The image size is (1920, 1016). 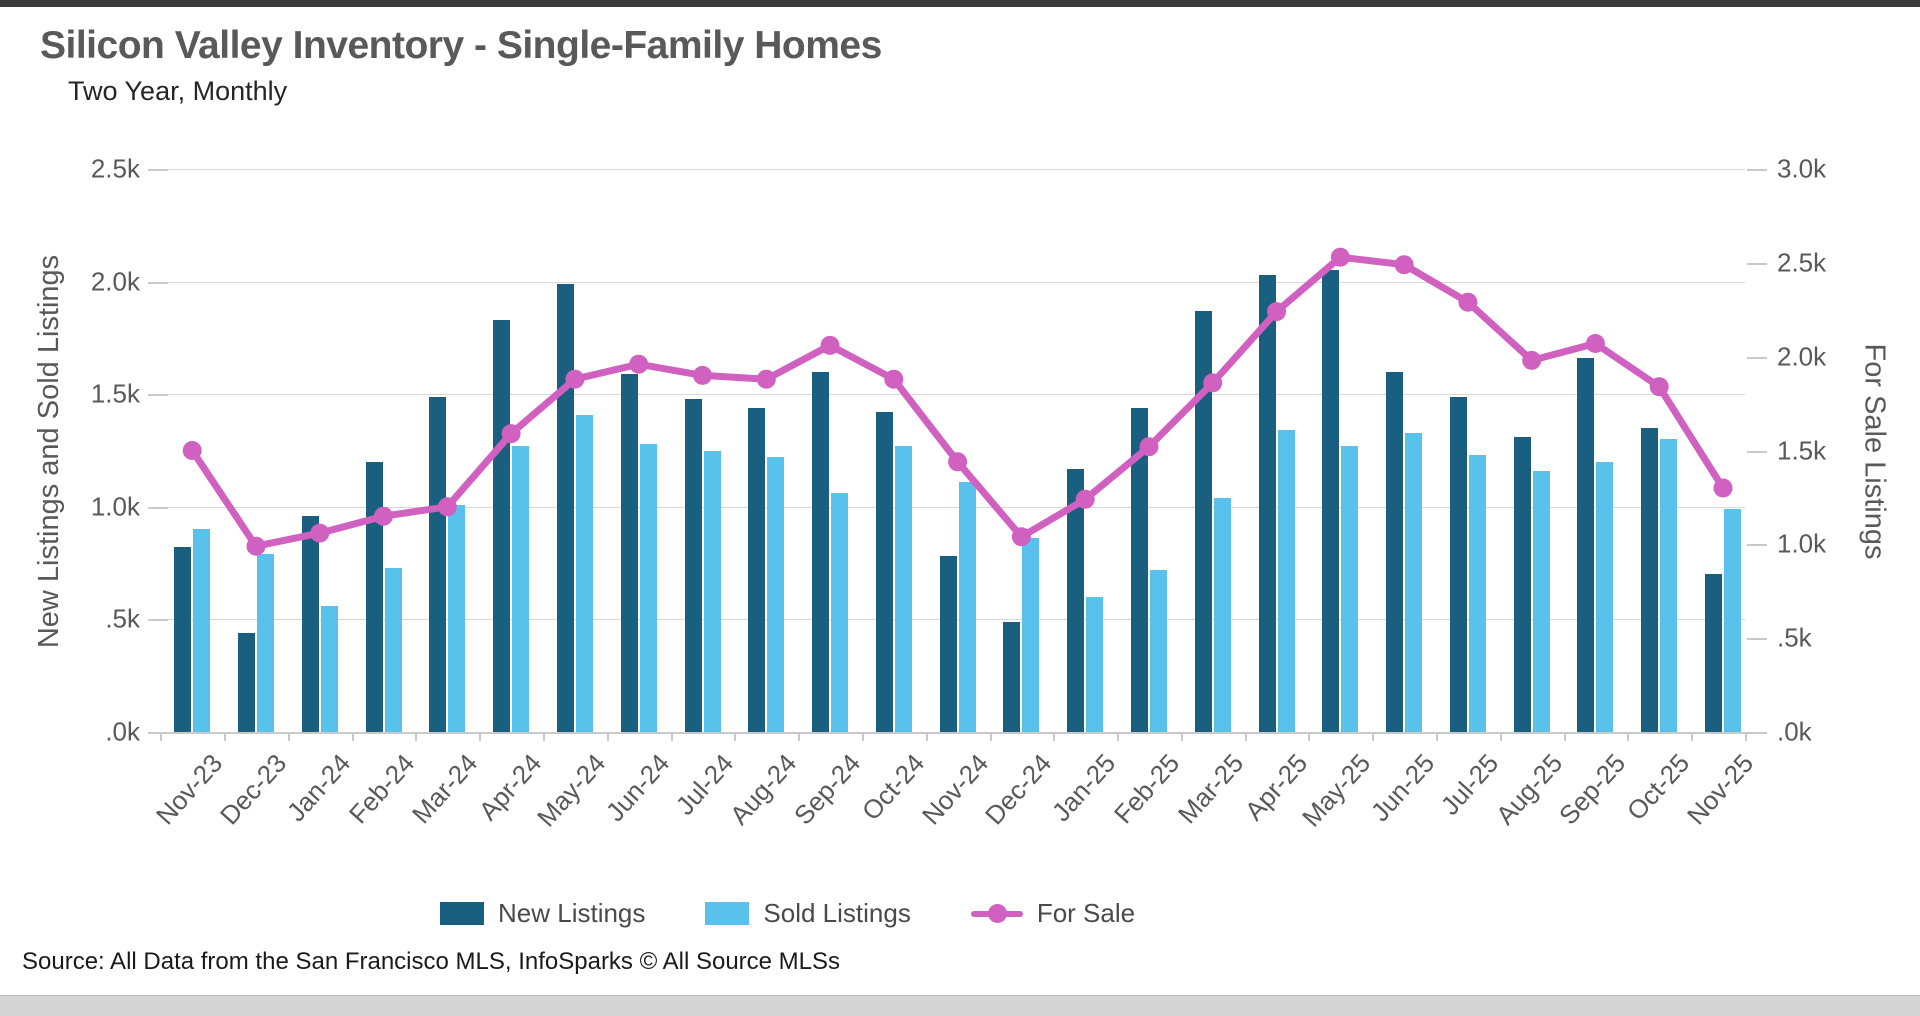 I want to click on for-sale-point: Oct-24 For Sale: 1880, so click(x=894, y=379).